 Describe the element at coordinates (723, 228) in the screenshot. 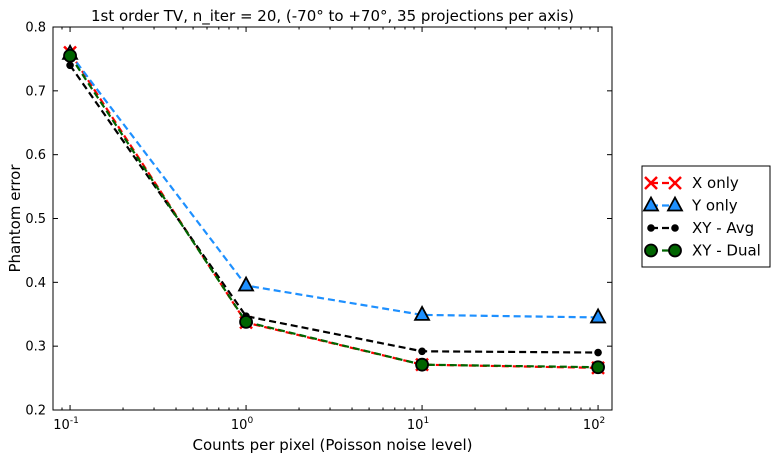

I see `legend-label: XY - Avg` at that location.